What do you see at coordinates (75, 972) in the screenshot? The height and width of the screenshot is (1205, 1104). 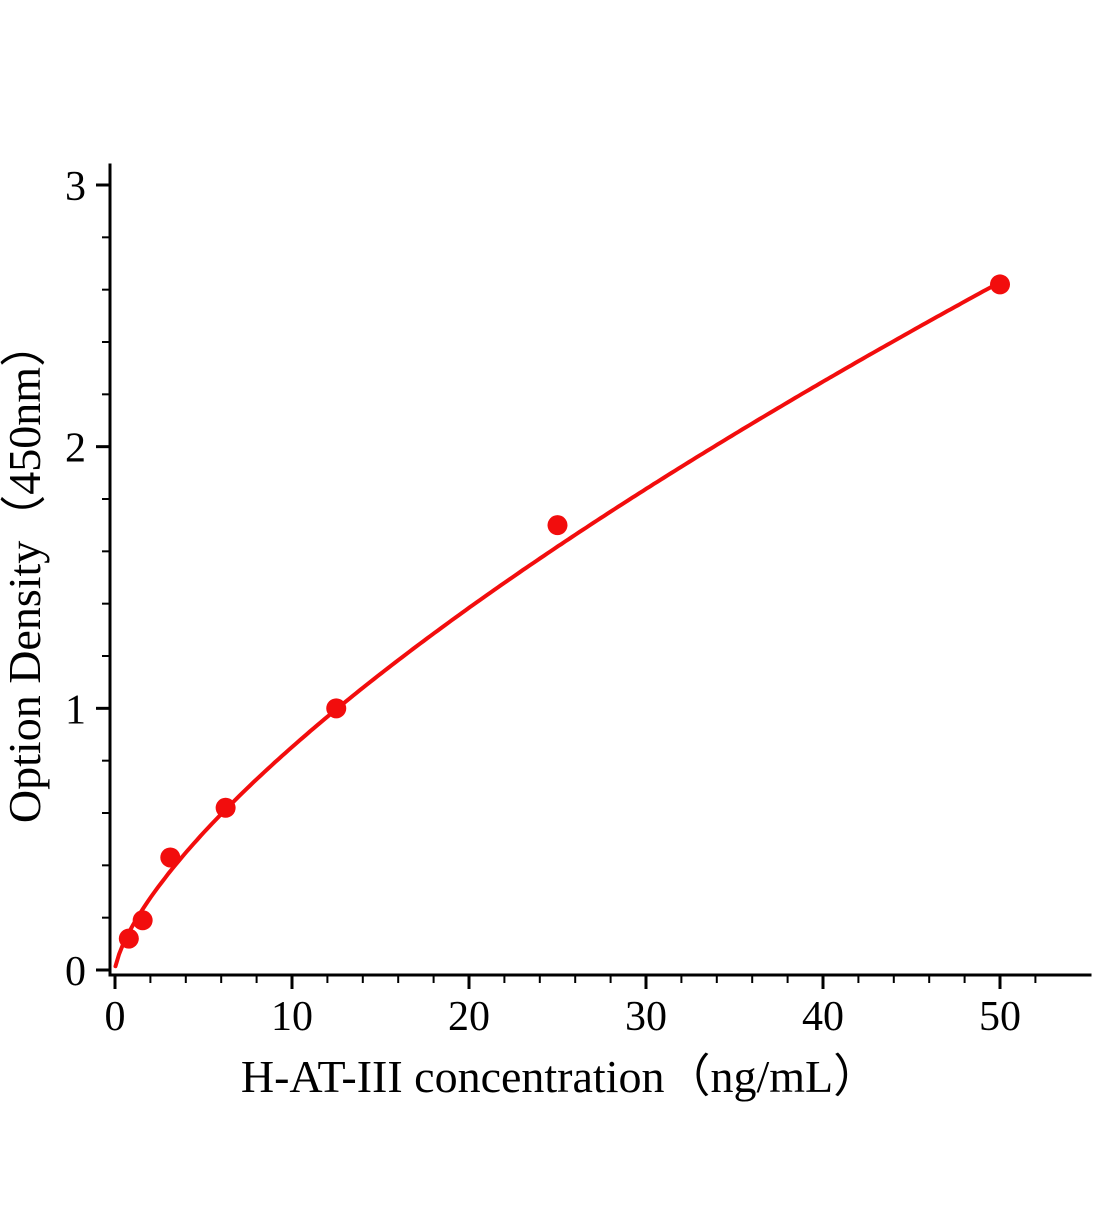 I see `y-tick-label: 0` at bounding box center [75, 972].